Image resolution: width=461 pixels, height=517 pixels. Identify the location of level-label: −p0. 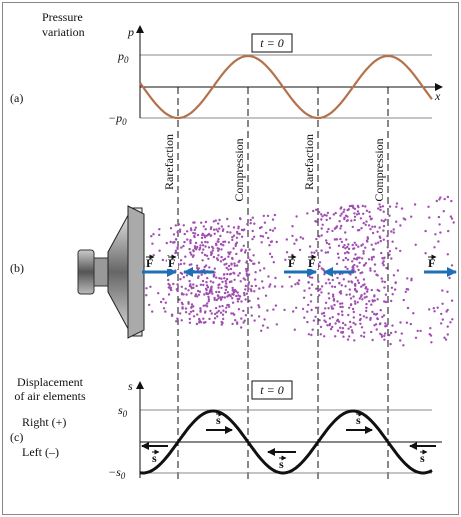
(117, 119).